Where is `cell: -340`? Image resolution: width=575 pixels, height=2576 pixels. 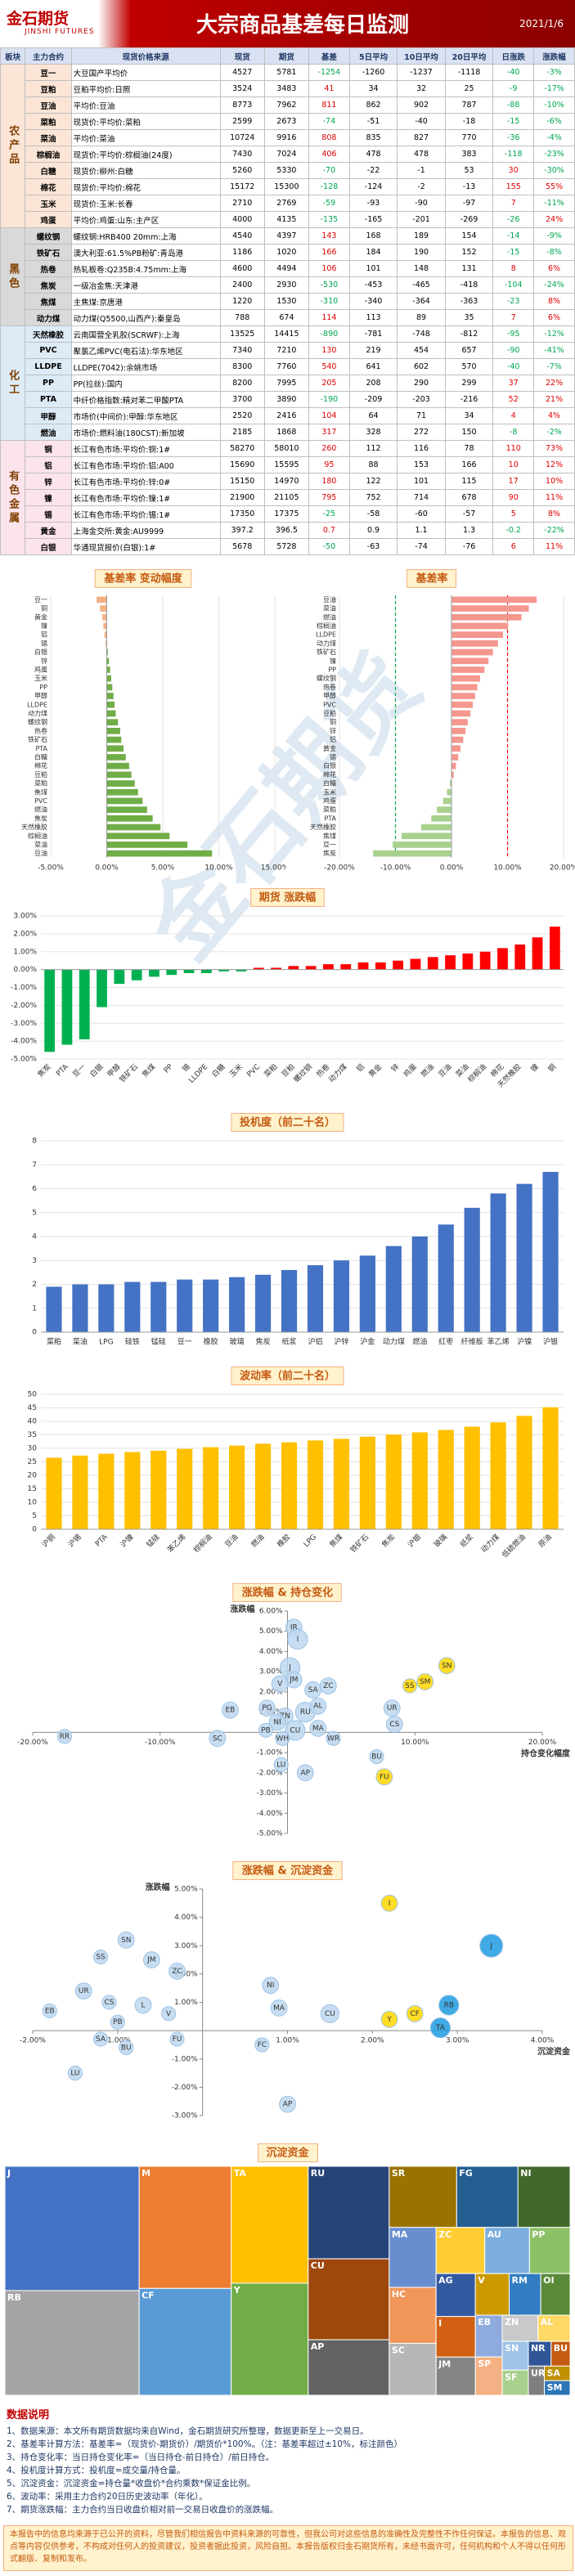
cell: -340 is located at coordinates (373, 301).